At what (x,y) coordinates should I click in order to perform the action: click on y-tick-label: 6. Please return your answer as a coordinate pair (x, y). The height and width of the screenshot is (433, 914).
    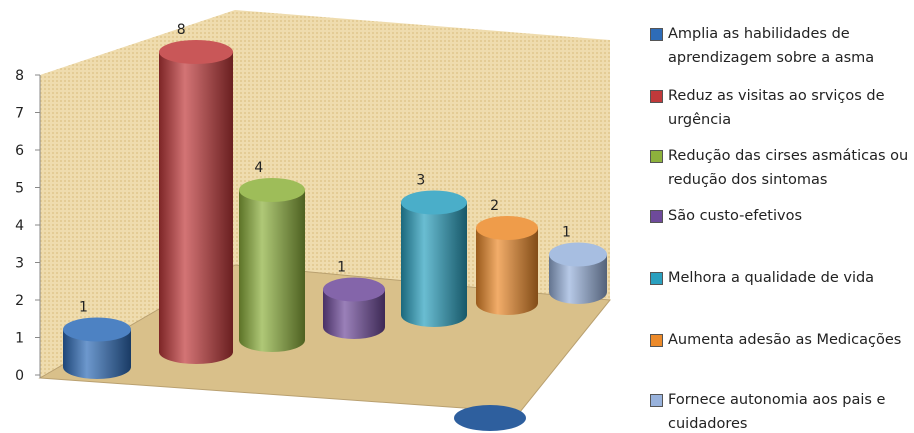
    Looking at the image, I should click on (19, 151).